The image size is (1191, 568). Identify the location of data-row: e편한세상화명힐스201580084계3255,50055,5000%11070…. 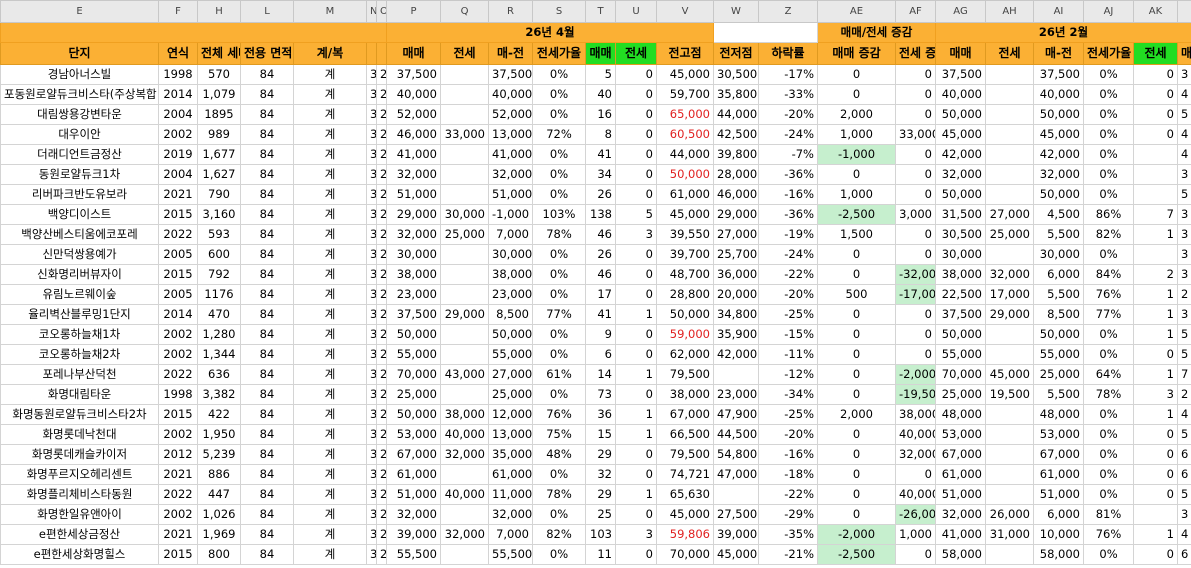
(595, 554).